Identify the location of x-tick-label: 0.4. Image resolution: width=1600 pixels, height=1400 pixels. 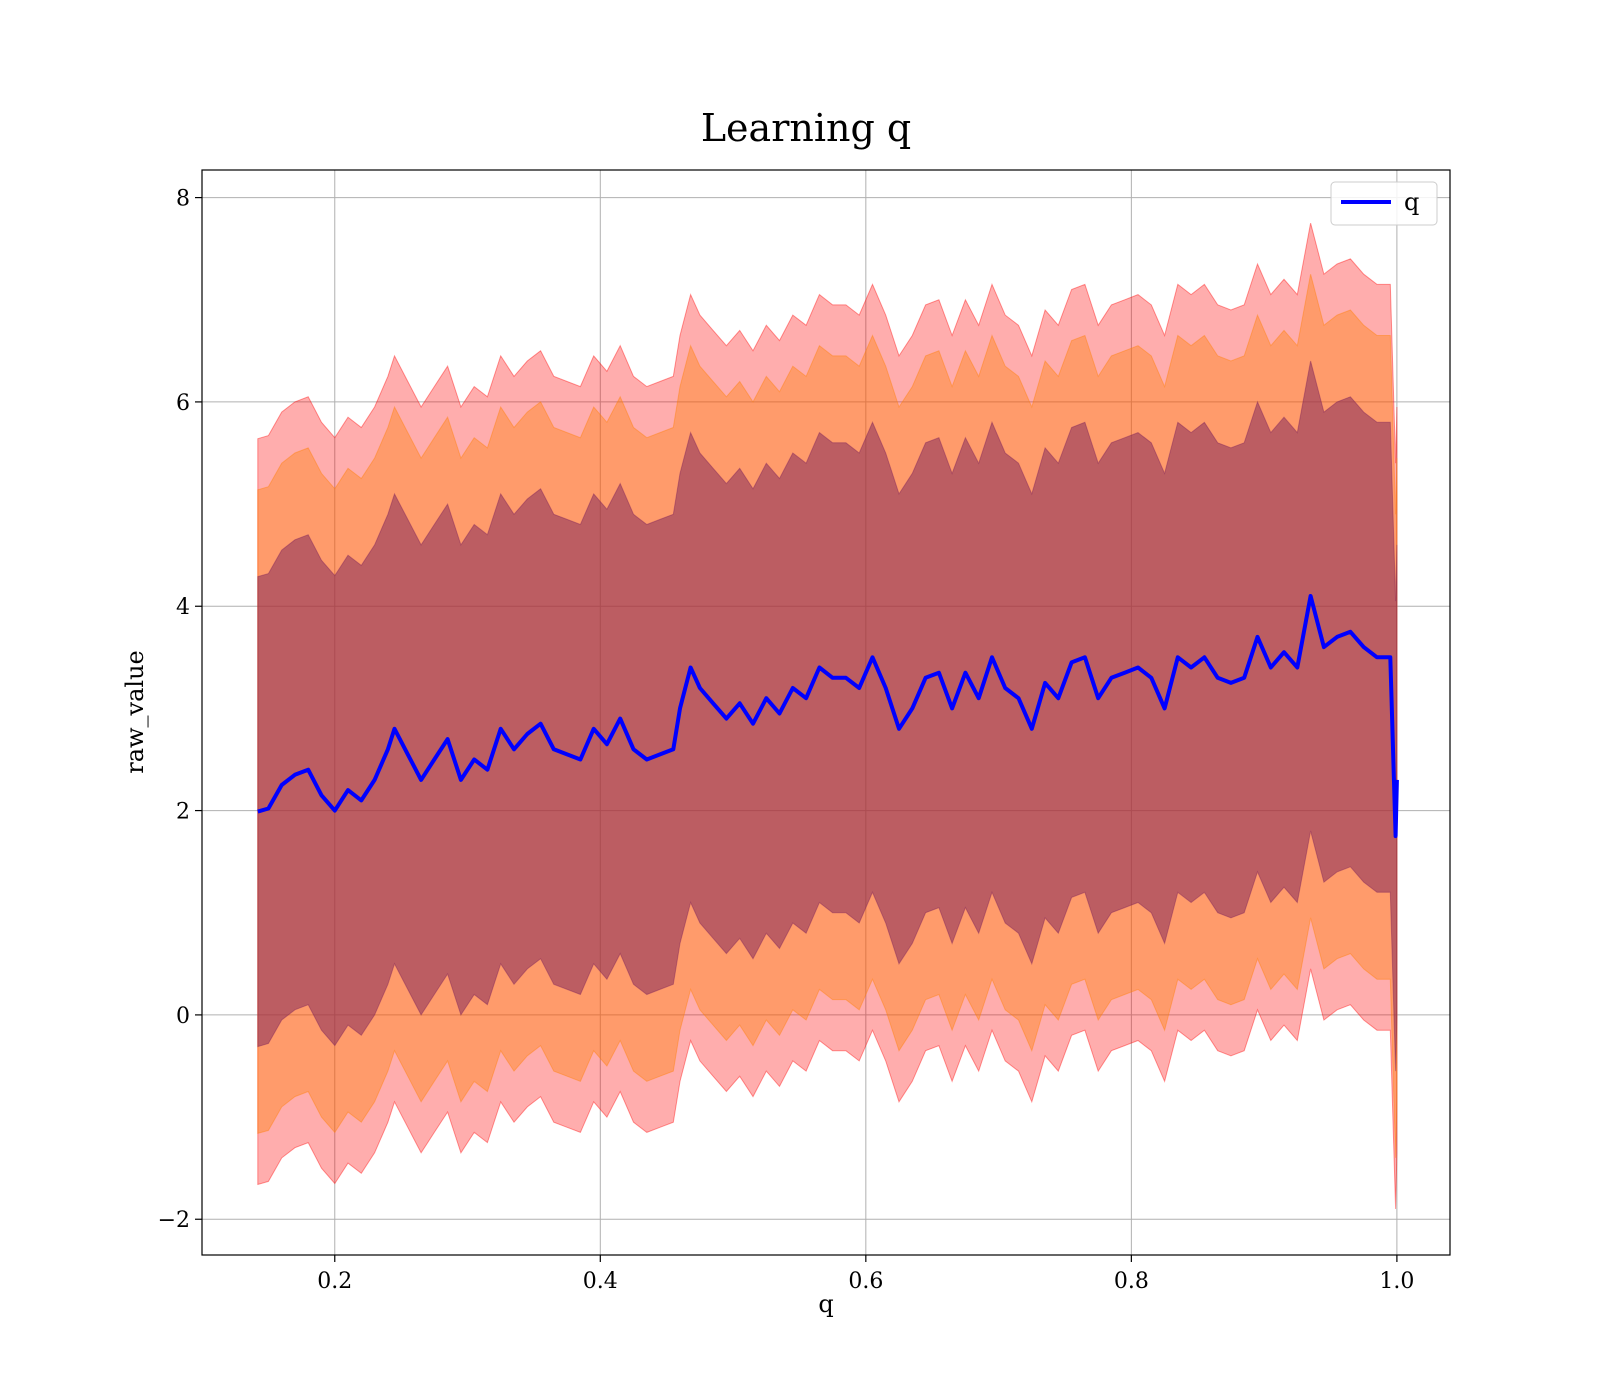
(600, 1281).